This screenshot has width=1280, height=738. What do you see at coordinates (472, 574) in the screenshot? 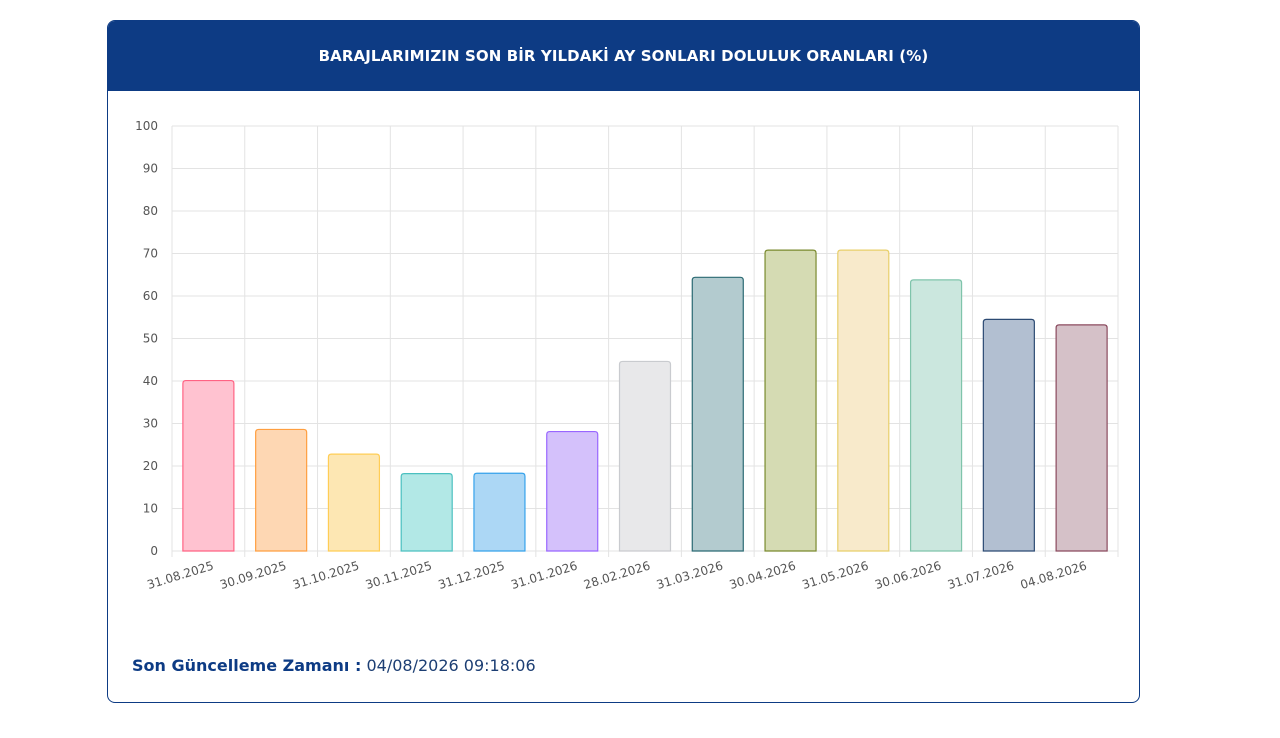
I see `x-tick-label: 31.12.2025` at bounding box center [472, 574].